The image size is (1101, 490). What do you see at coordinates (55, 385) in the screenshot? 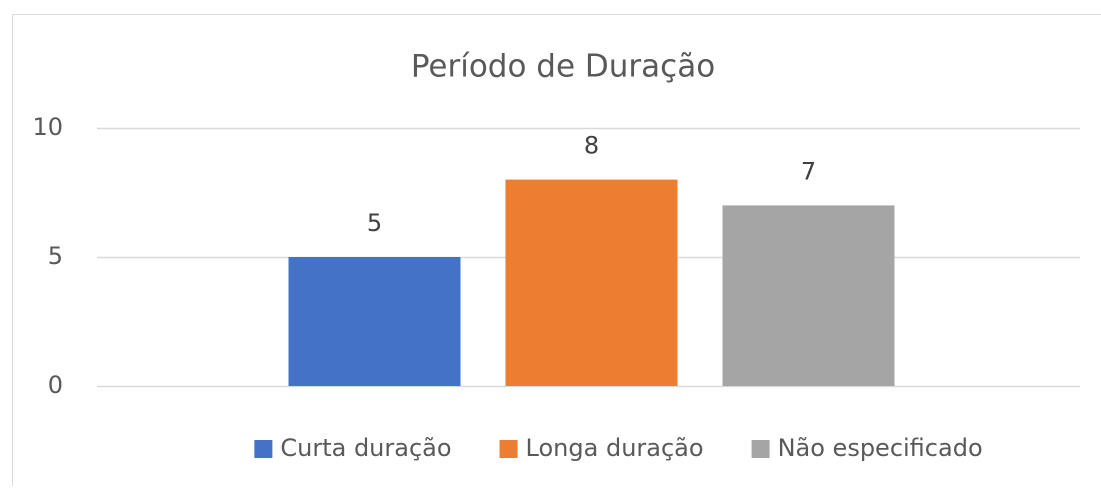
I see `y-tick-label: 0` at bounding box center [55, 385].